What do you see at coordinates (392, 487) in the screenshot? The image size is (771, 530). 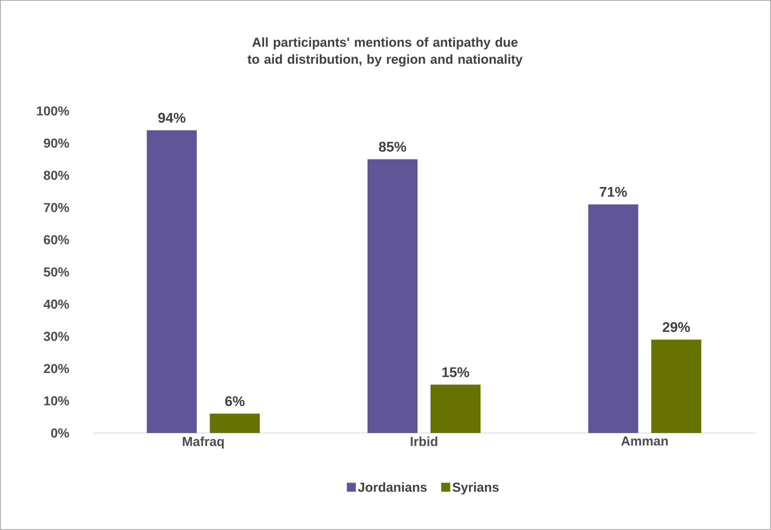 I see `legend-label: Jordanians` at bounding box center [392, 487].